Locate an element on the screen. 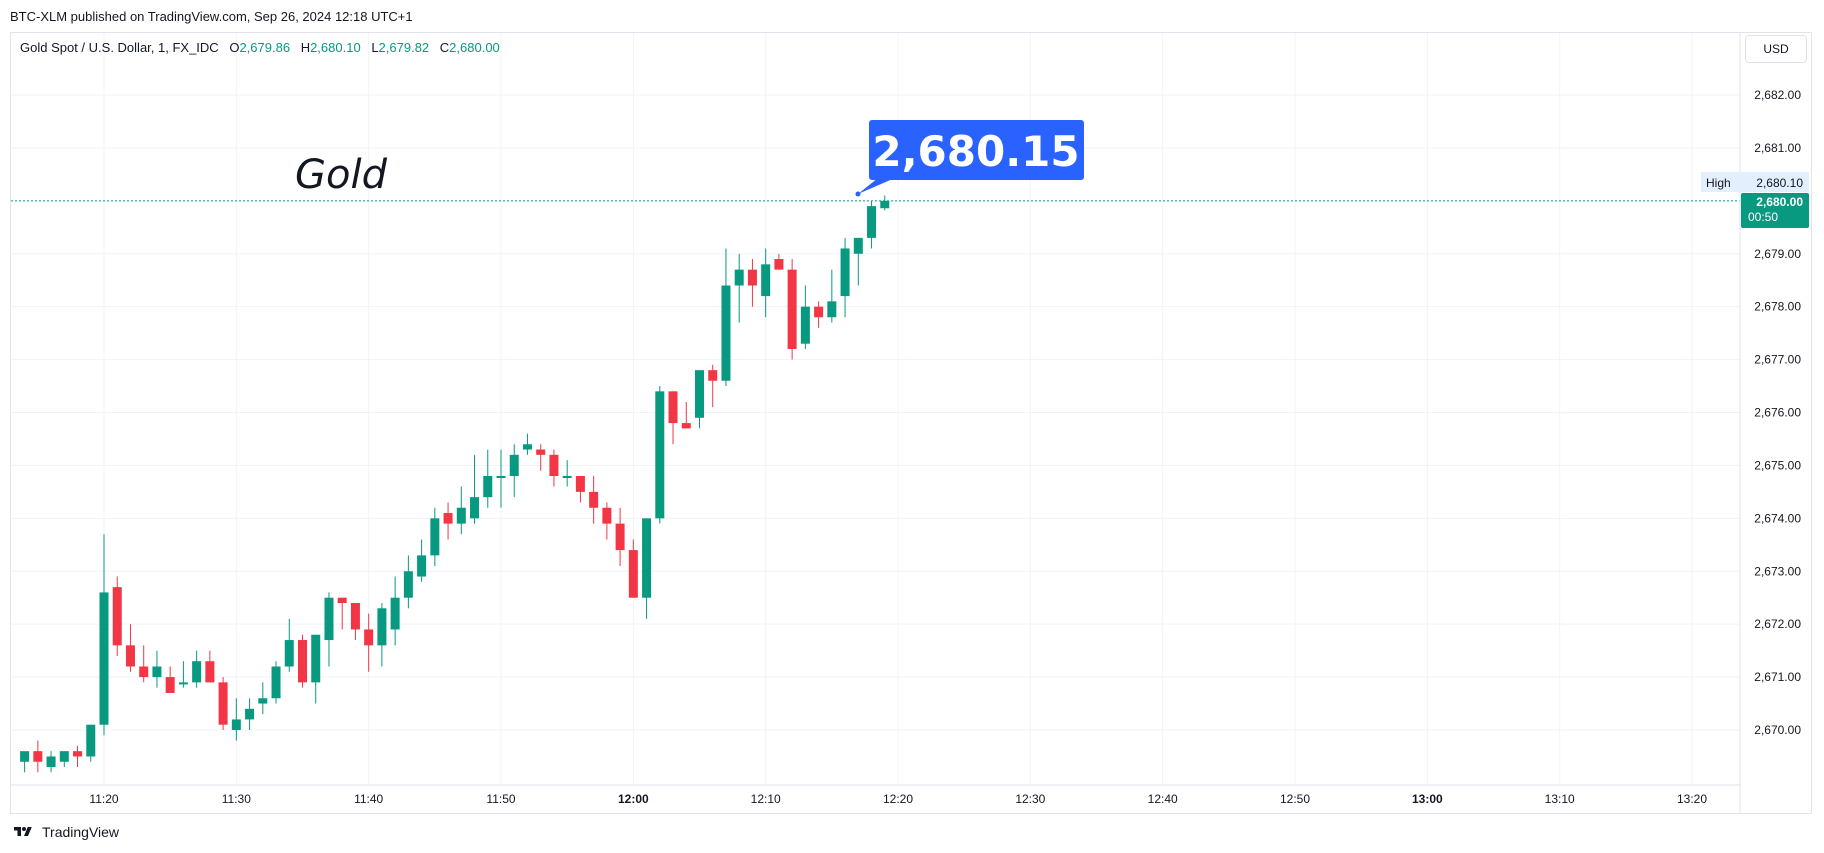  close-label: C is located at coordinates (444, 47).